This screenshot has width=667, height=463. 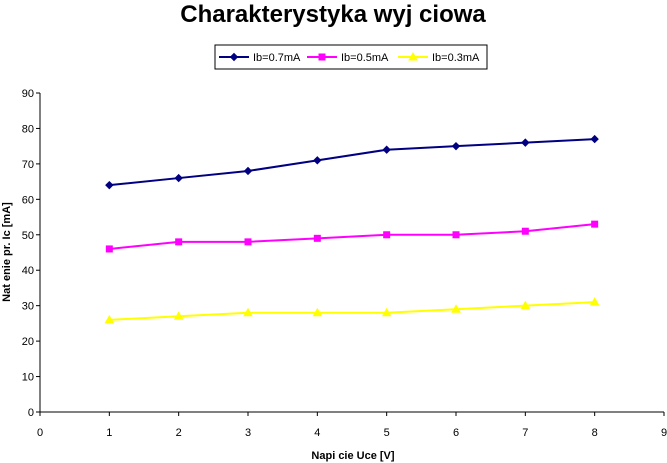 What do you see at coordinates (456, 58) in the screenshot?
I see `legend-label: Ib=0.3mA` at bounding box center [456, 58].